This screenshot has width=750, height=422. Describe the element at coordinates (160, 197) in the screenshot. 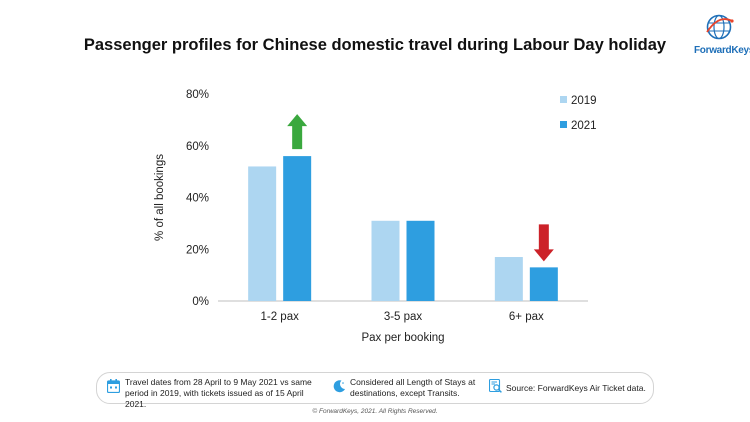

I see `y-axis-label: % of all bookings` at that location.